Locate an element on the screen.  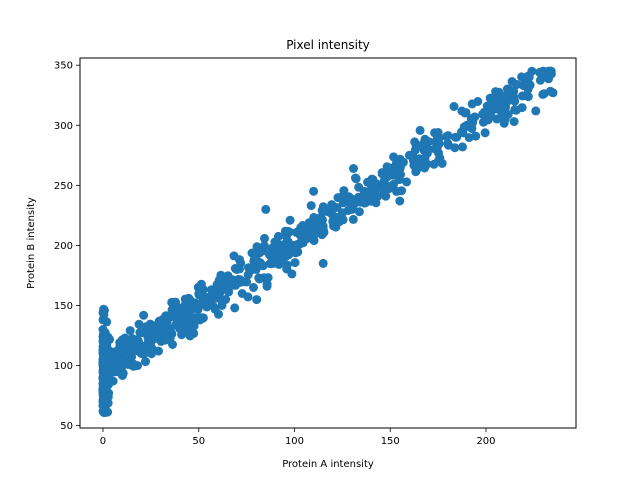
x-axis-label: Protein A intensity is located at coordinates (328, 464).